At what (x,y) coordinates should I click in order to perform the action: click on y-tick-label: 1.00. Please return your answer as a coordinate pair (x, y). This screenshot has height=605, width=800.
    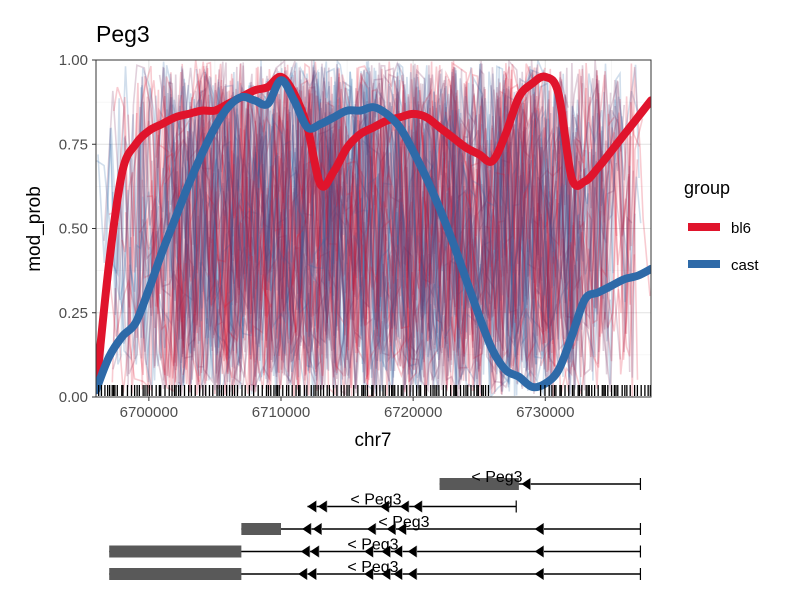
    Looking at the image, I should click on (73, 60).